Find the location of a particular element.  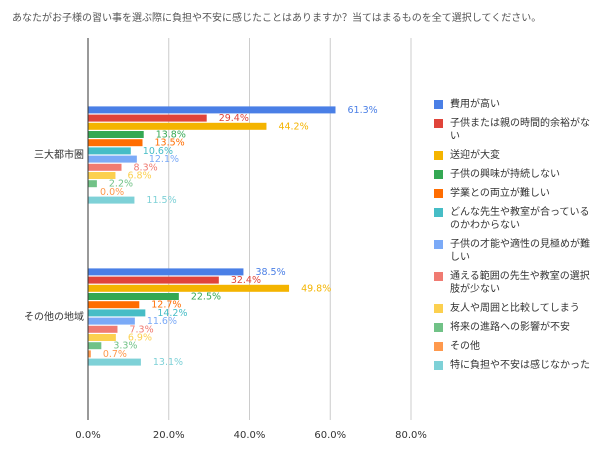

legend-item: 特に負担や不安は感じなかった is located at coordinates (514, 365).